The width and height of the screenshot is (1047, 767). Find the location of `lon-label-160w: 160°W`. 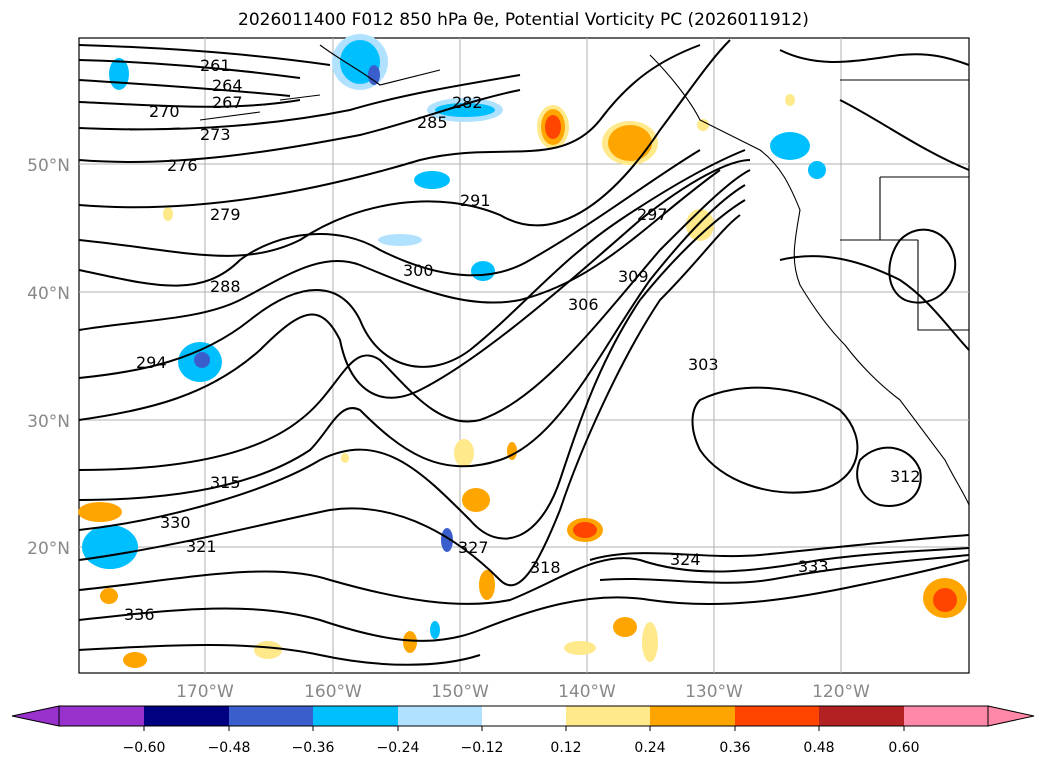

lon-label-160w: 160°W is located at coordinates (333, 692).